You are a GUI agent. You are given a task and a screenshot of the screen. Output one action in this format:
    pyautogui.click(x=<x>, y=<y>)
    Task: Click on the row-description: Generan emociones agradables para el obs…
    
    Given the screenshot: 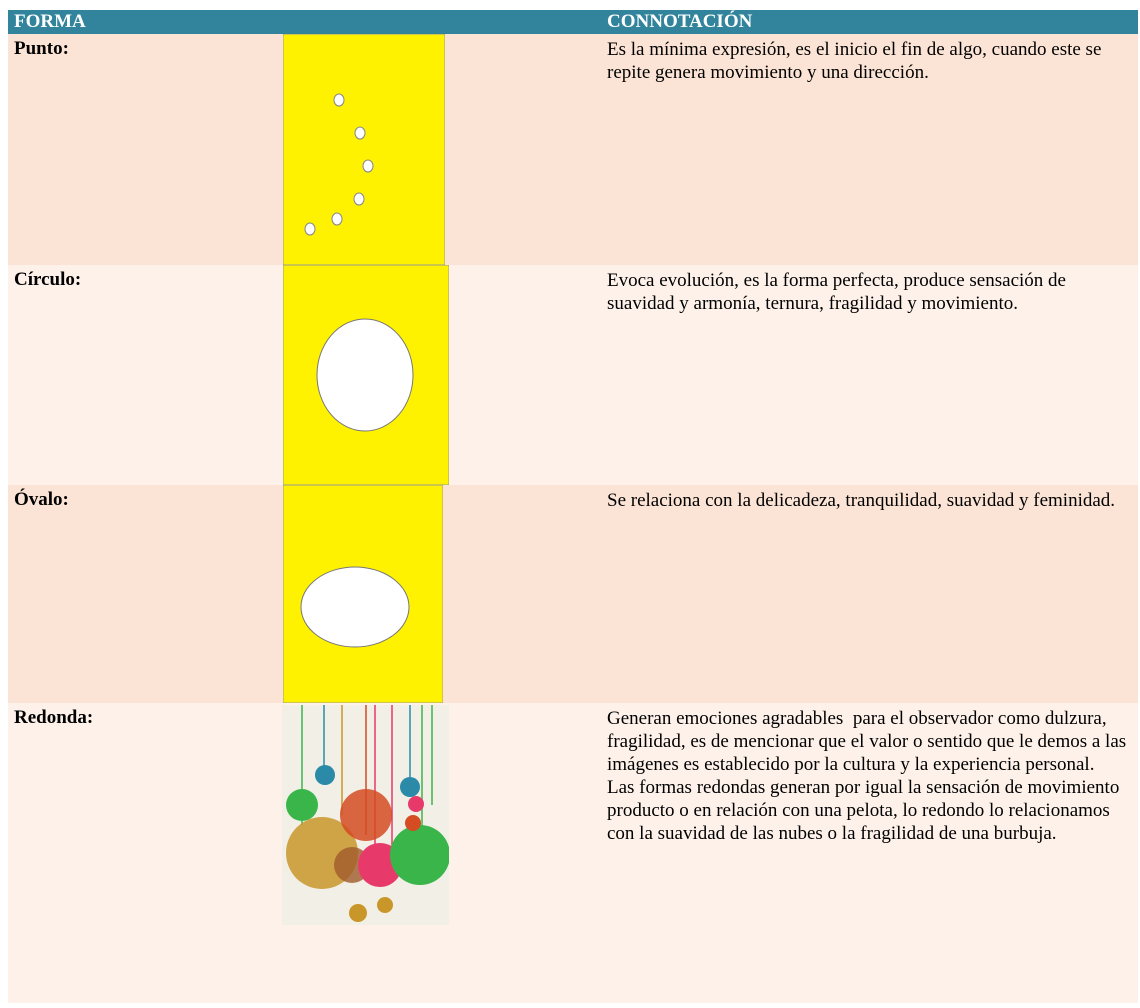 What is the action you would take?
    pyautogui.click(x=867, y=776)
    